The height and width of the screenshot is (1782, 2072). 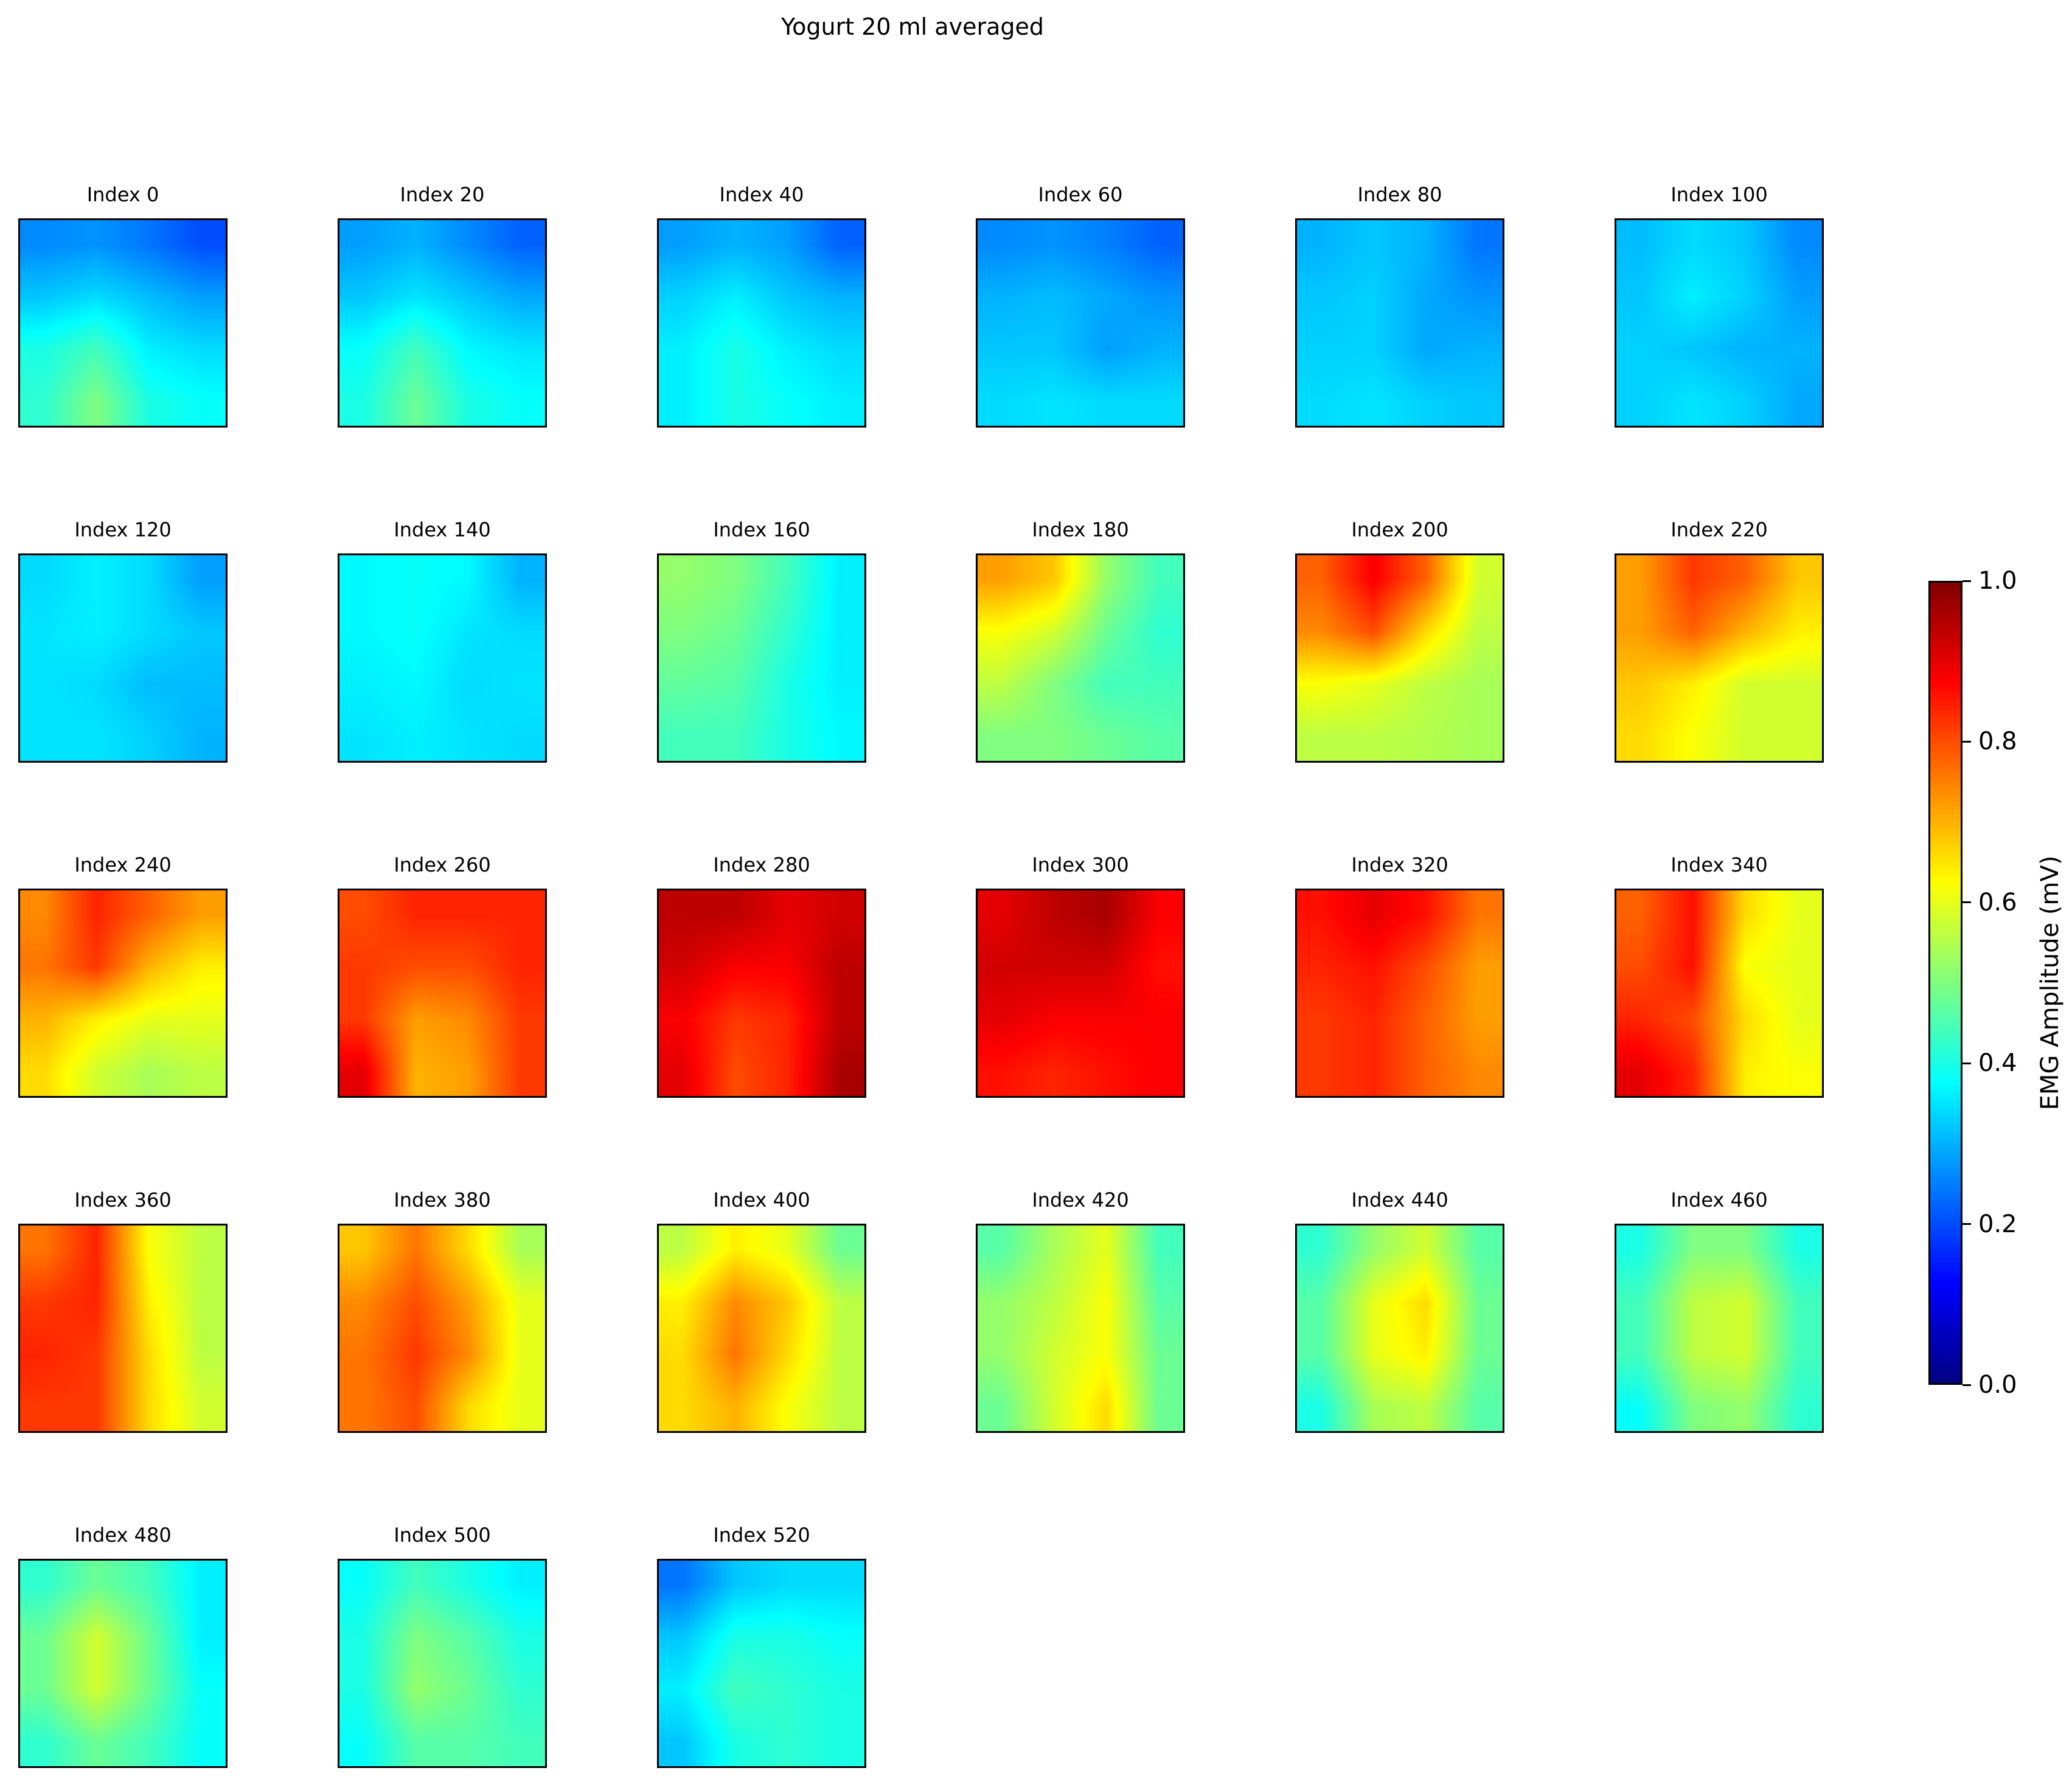 I want to click on heatmap-panel: Index 440, so click(x=1399, y=1310).